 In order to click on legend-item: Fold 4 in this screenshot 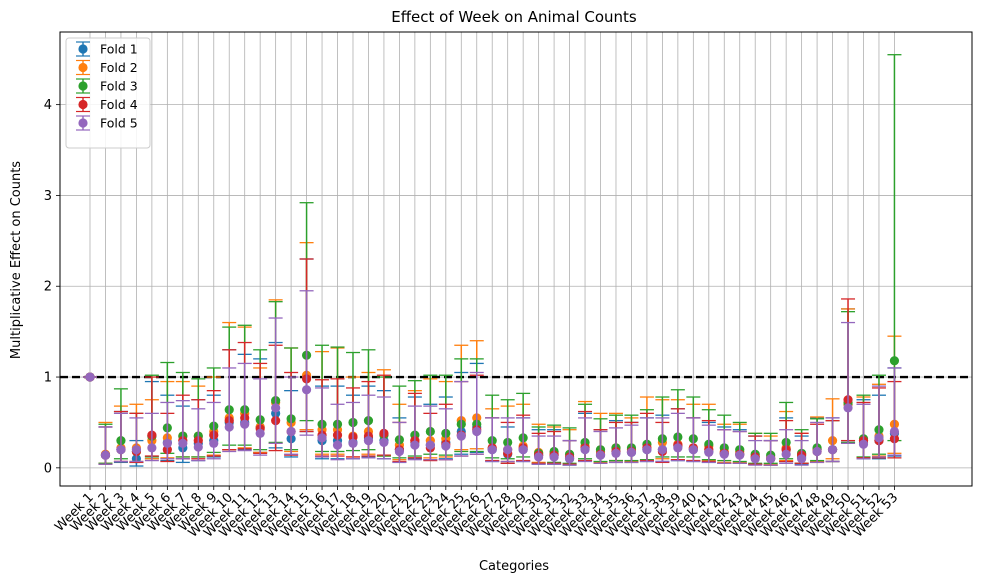, I will do `click(107, 104)`.